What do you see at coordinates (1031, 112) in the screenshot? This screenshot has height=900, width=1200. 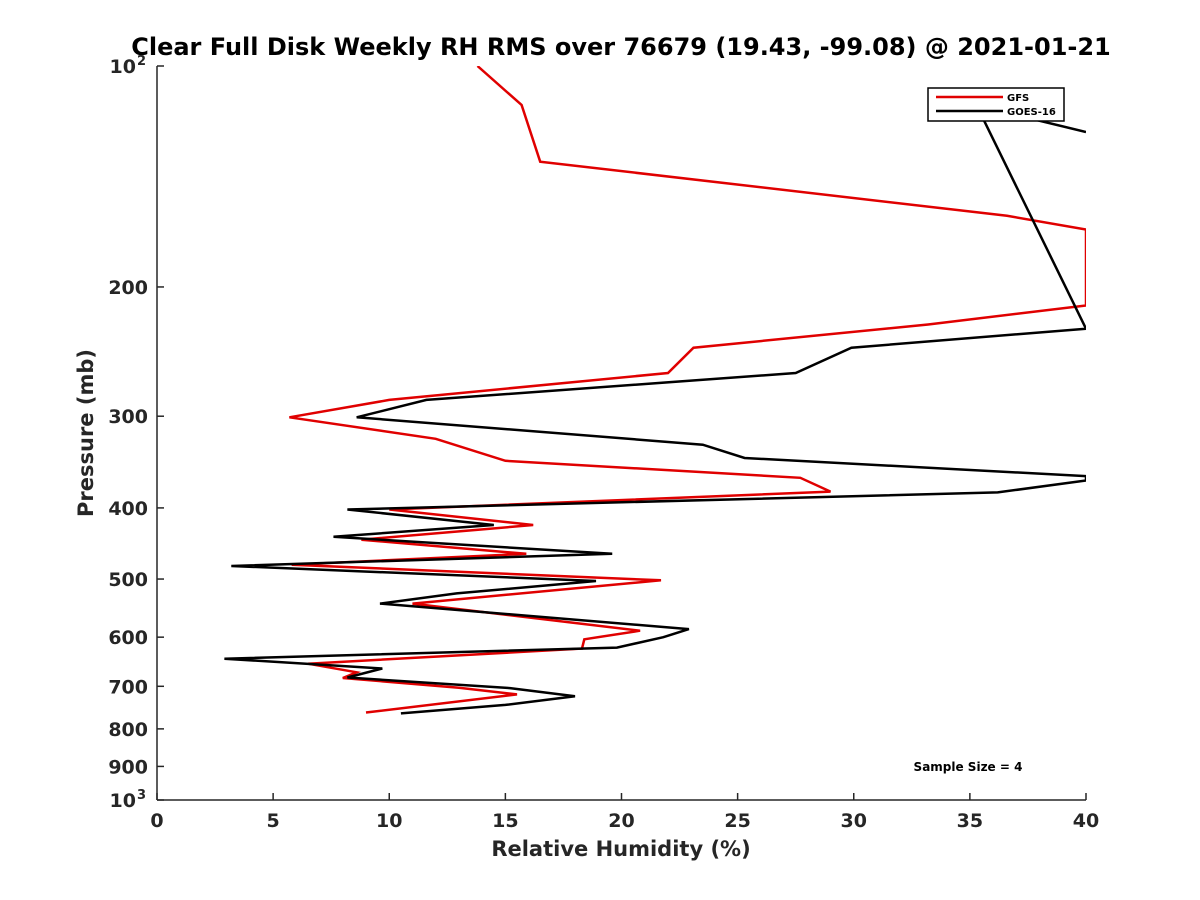 I see `legend-label-goes16: GOES-16` at bounding box center [1031, 112].